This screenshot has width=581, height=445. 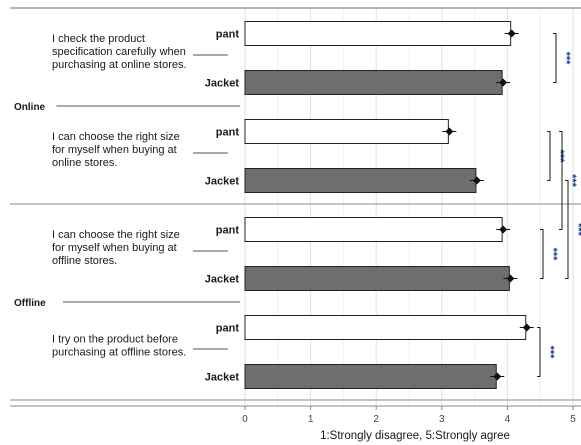 I want to click on x-tick-label: 4, so click(x=508, y=419).